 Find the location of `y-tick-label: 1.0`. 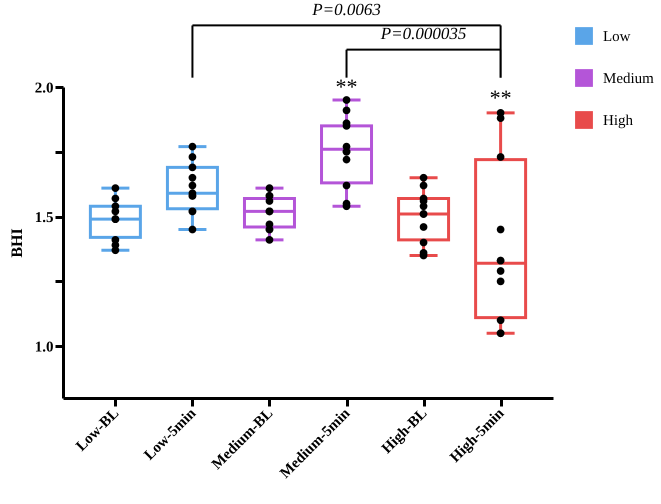

y-tick-label: 1.0 is located at coordinates (44, 348).